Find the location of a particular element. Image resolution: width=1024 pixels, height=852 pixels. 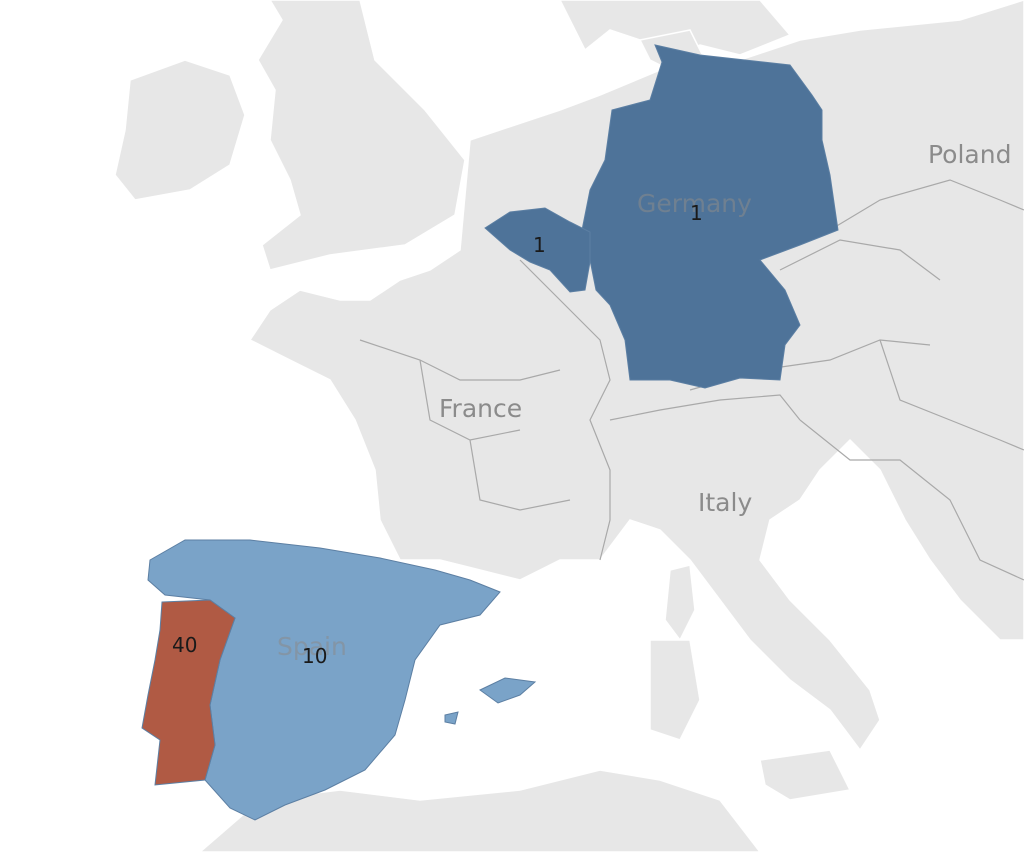

balearic-islands-region is located at coordinates (508, 690).